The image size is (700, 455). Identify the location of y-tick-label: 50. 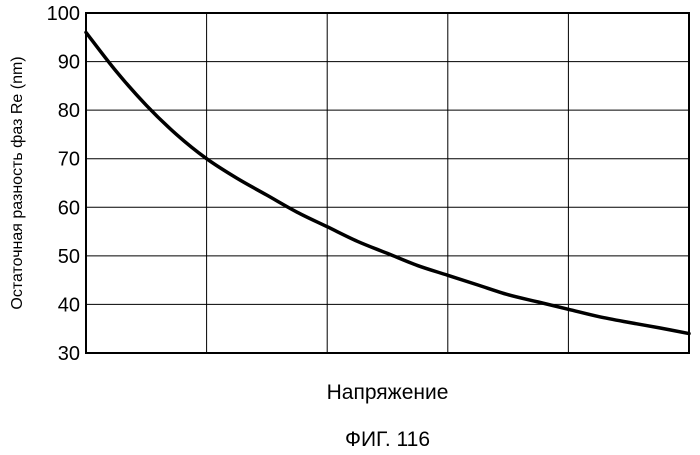
(69, 257).